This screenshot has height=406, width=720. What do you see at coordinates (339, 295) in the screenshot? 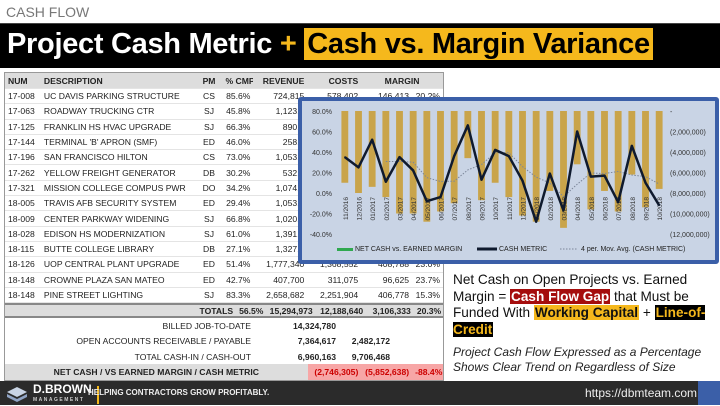
I see `cell-costs: 2,251,904` at bounding box center [339, 295].